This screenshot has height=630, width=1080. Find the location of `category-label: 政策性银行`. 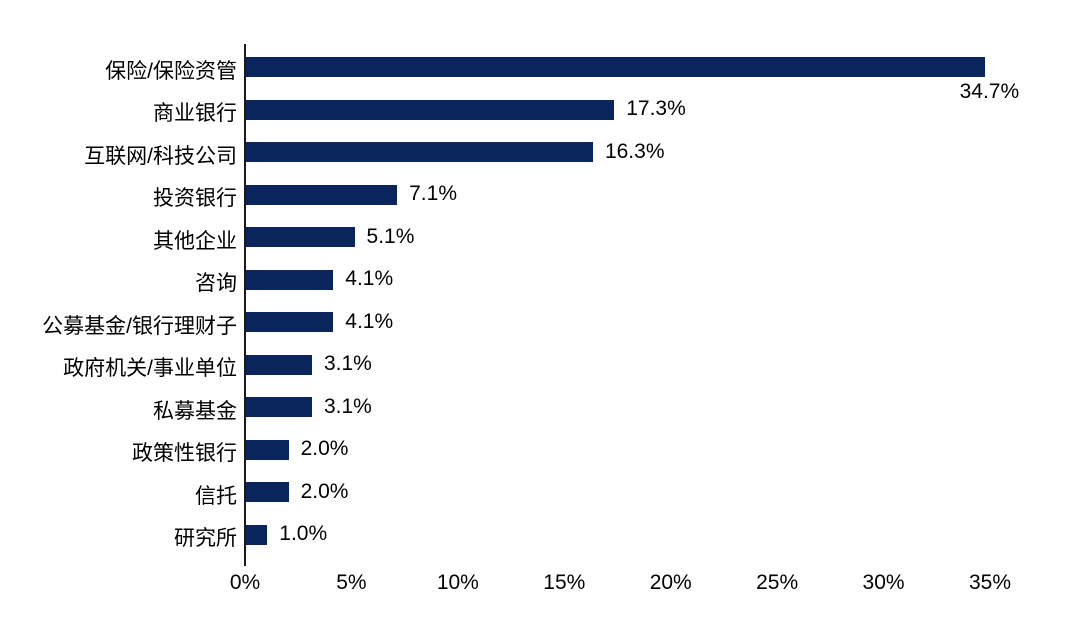

category-label: 政策性银行 is located at coordinates (184, 454).